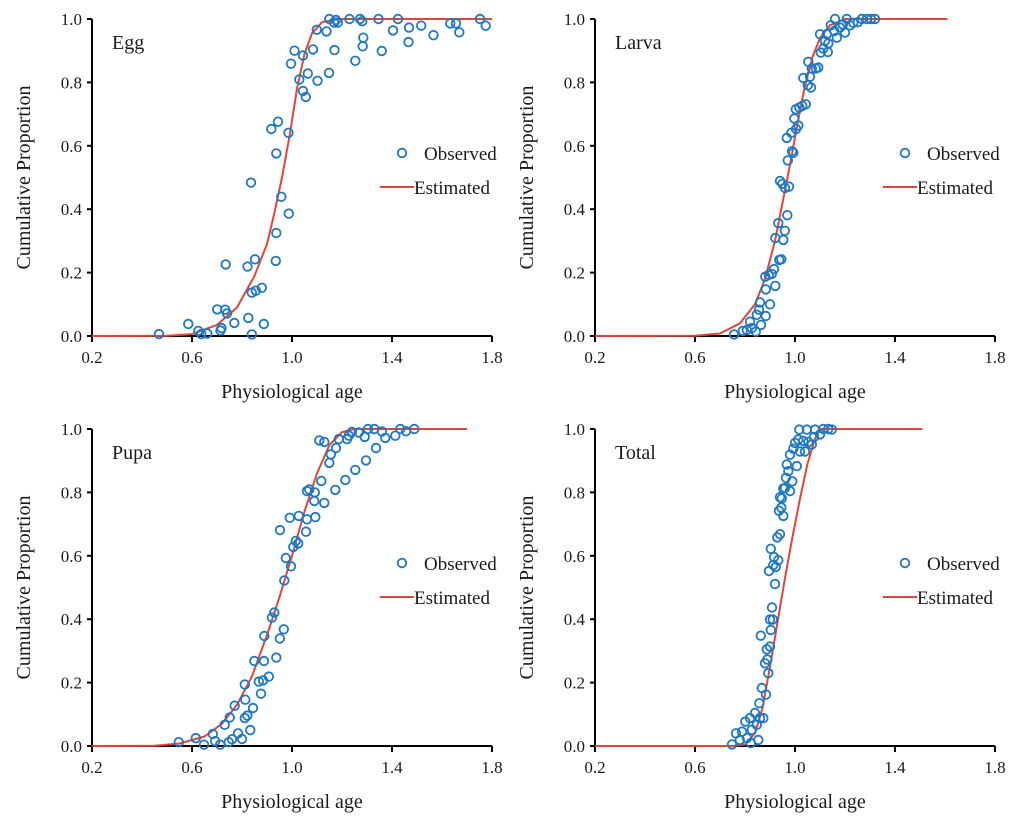 This screenshot has height=824, width=1024. I want to click on y-tick-label: 0.6, so click(574, 146).